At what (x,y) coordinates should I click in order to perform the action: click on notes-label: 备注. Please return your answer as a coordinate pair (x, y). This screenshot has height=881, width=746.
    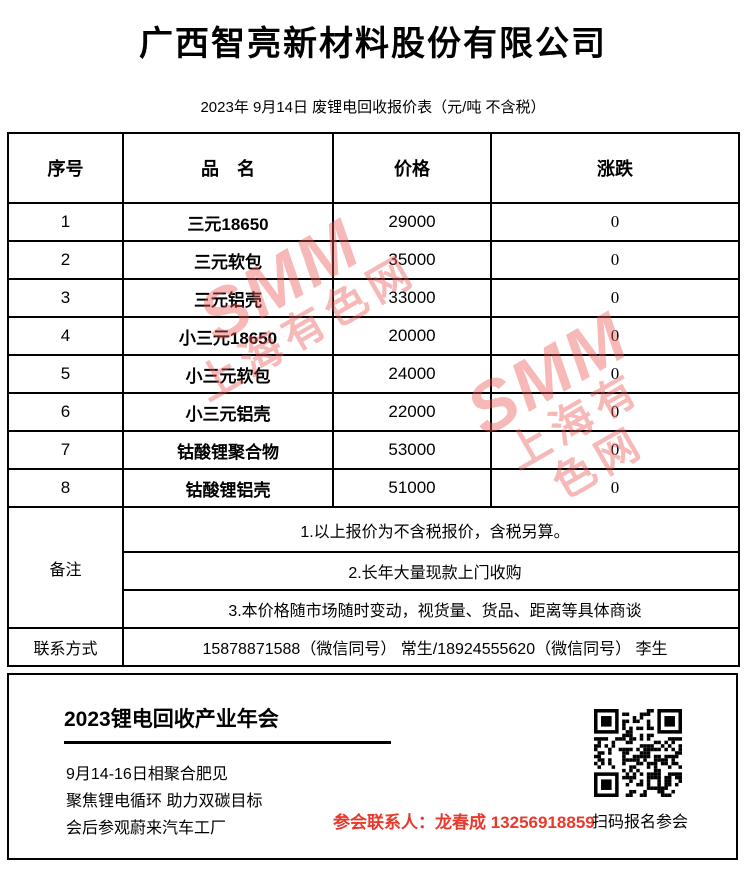
    Looking at the image, I should click on (65, 567).